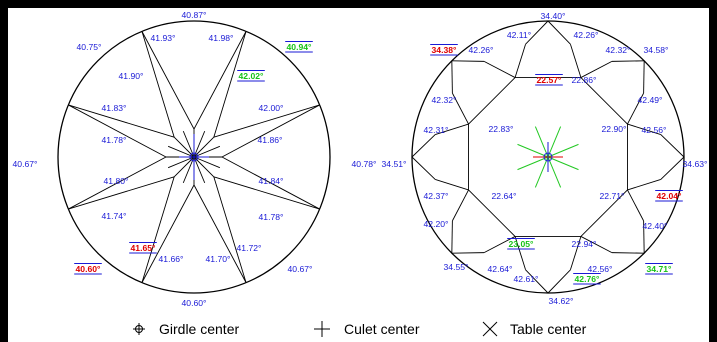  I want to click on angle-label: 42.00°, so click(271, 108).